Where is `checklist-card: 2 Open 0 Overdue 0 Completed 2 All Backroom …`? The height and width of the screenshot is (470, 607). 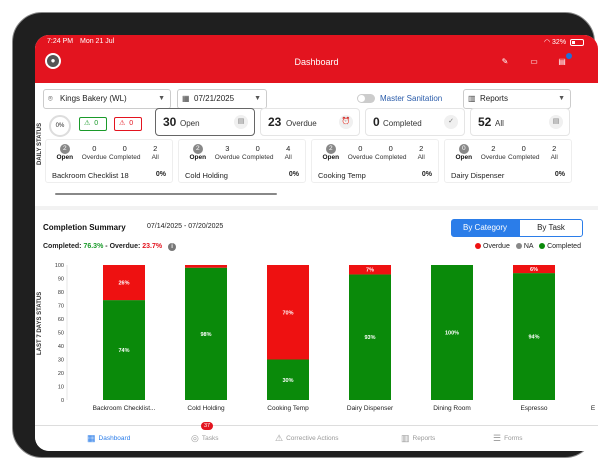 checklist-card: 2 Open 0 Overdue 0 Completed 2 All Backroom … is located at coordinates (109, 161).